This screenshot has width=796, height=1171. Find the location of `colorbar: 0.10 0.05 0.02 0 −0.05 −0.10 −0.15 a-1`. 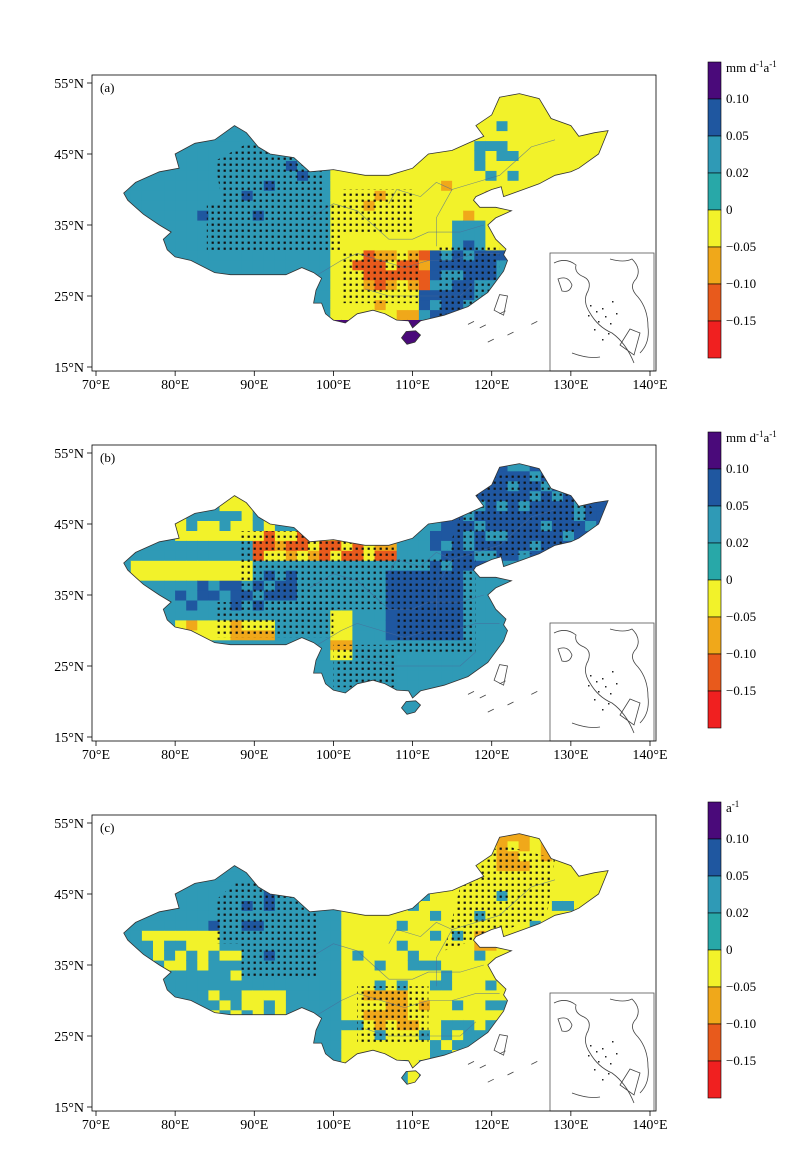

colorbar: 0.10 0.05 0.02 0 −0.05 −0.10 −0.15 a-1 is located at coordinates (731, 949).